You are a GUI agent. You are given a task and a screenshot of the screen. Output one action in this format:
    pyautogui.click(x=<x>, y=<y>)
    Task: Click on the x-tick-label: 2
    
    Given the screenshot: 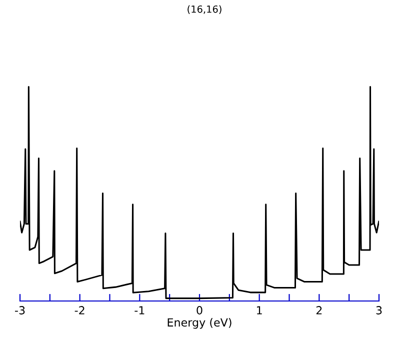 What is the action you would take?
    pyautogui.click(x=319, y=310)
    